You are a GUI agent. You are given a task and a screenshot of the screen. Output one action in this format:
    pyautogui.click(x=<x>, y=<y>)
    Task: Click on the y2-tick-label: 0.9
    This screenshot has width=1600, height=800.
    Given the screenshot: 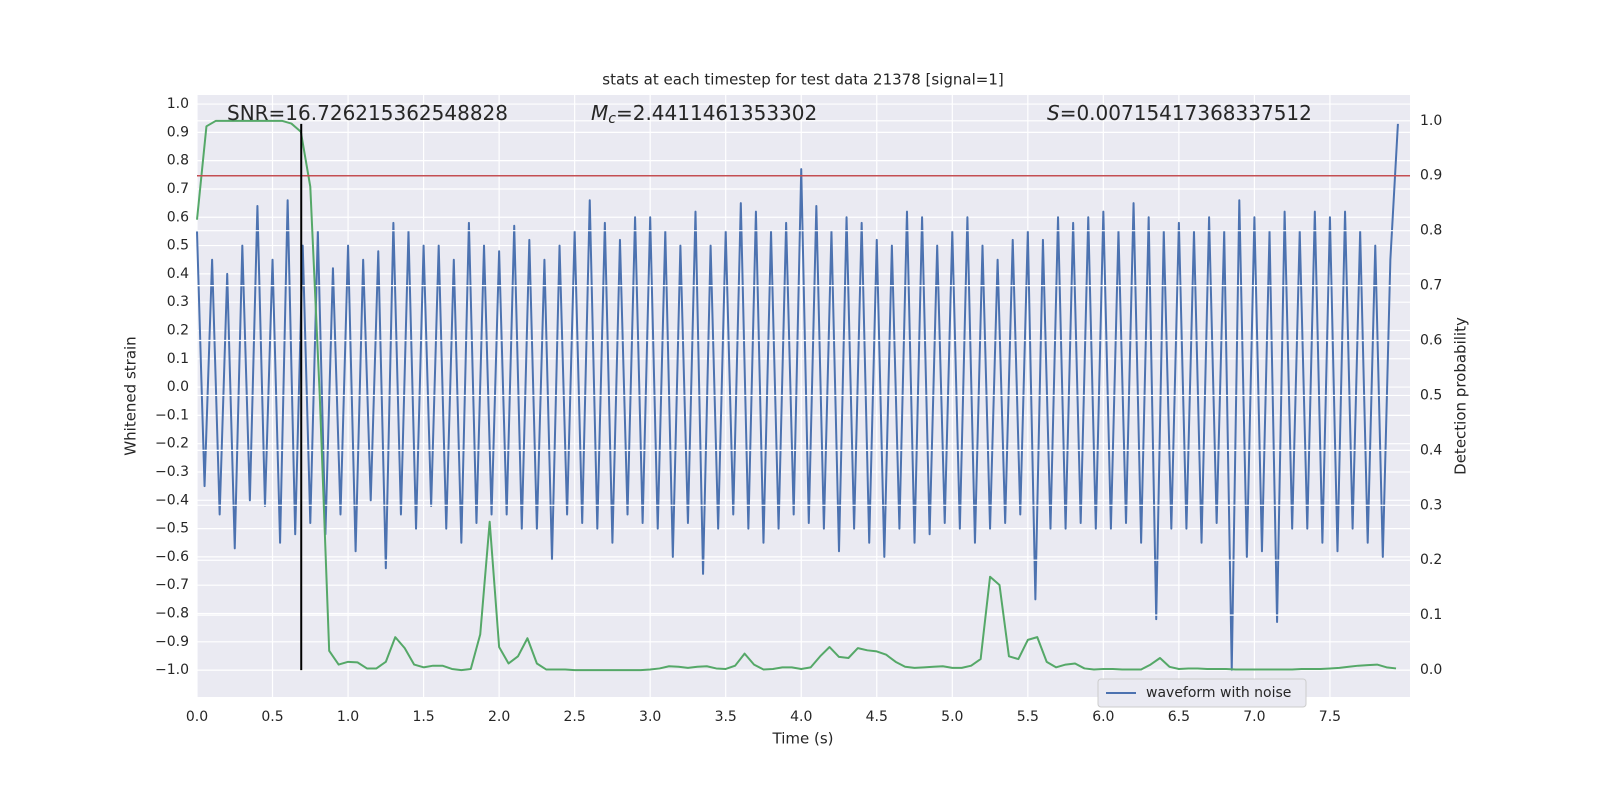 What is the action you would take?
    pyautogui.click(x=1431, y=176)
    